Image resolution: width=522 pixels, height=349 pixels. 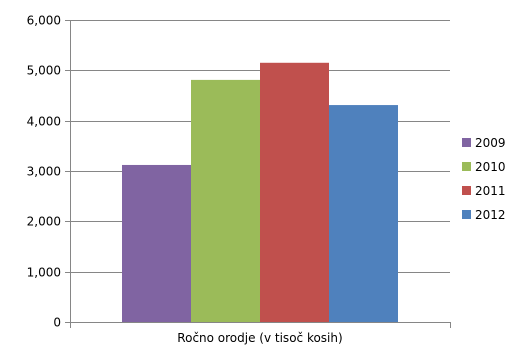 I want to click on bar-2010, so click(x=225, y=200).